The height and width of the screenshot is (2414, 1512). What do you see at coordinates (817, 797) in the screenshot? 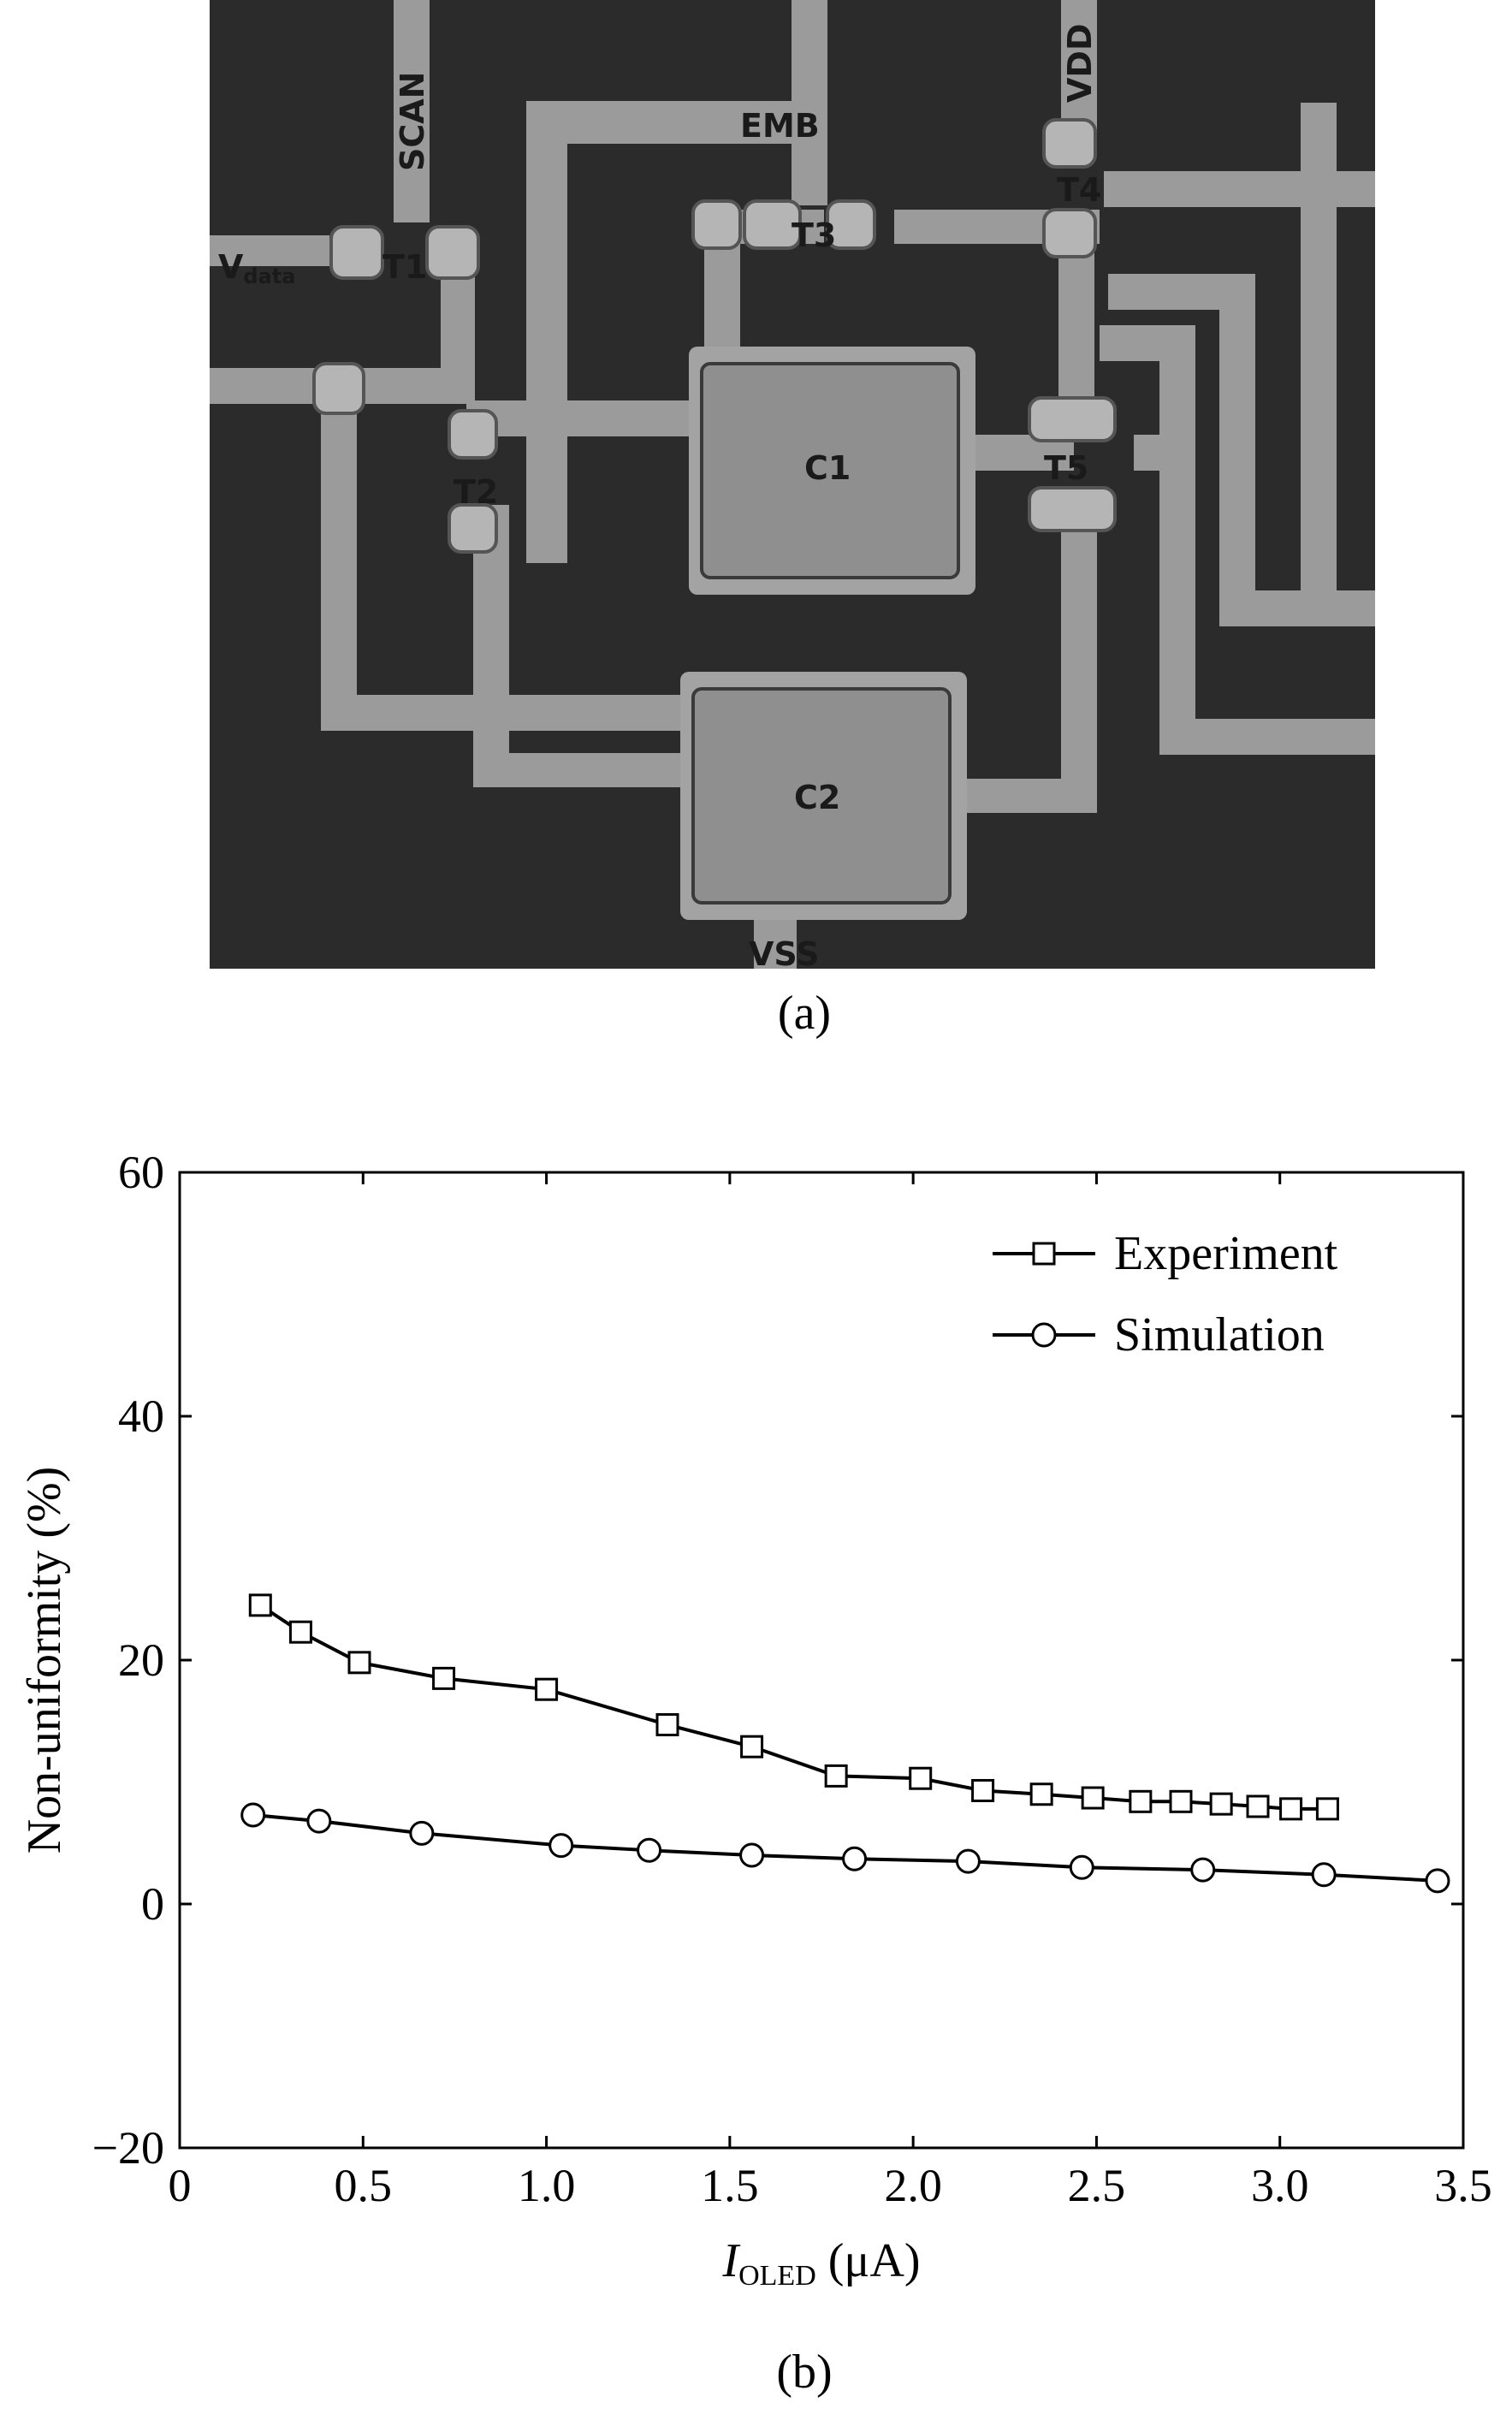
I see `label-c2: C2` at bounding box center [817, 797].